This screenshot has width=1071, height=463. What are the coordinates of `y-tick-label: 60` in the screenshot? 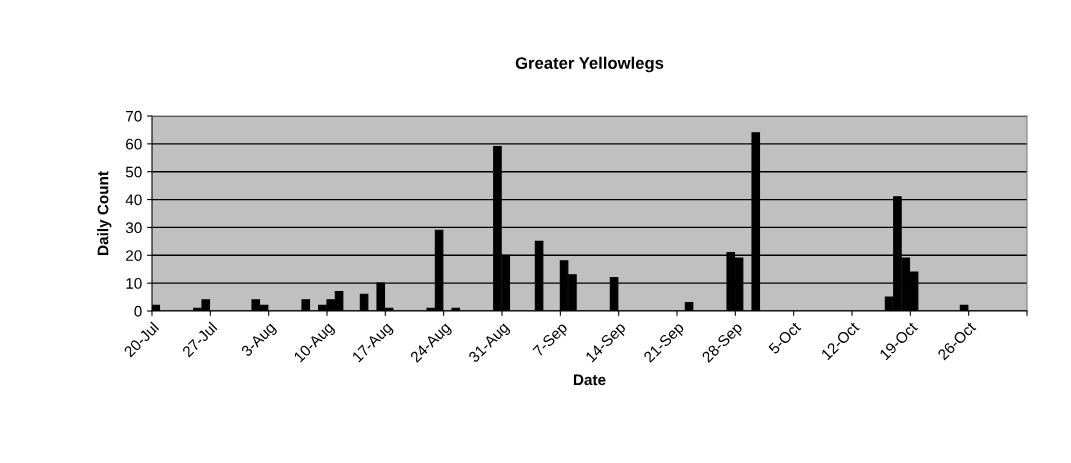 It's located at (134, 144).